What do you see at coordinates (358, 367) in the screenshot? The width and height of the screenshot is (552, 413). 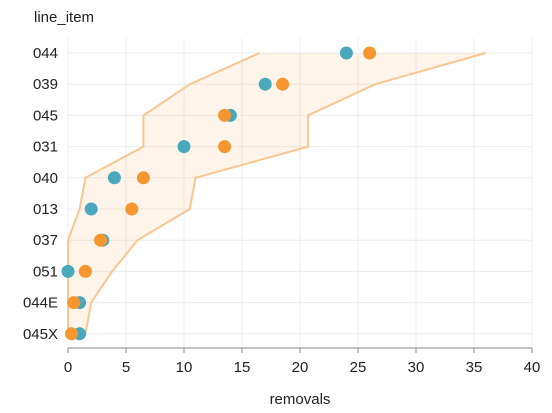 I see `x-tick-label: 25` at bounding box center [358, 367].